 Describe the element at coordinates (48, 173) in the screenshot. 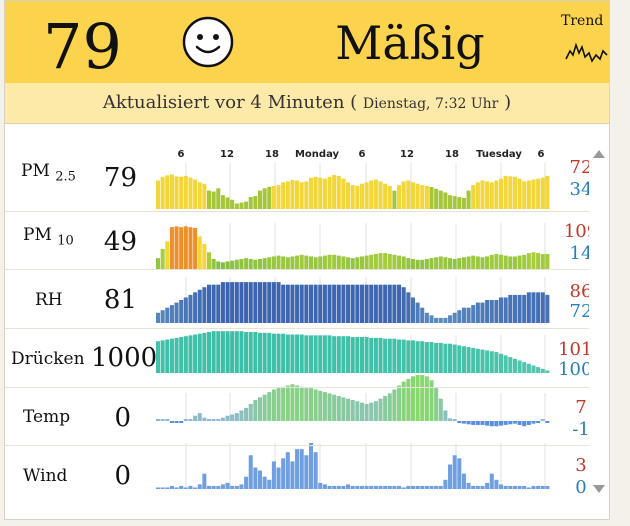

I see `row-label-pm25: PM 2.5` at that location.